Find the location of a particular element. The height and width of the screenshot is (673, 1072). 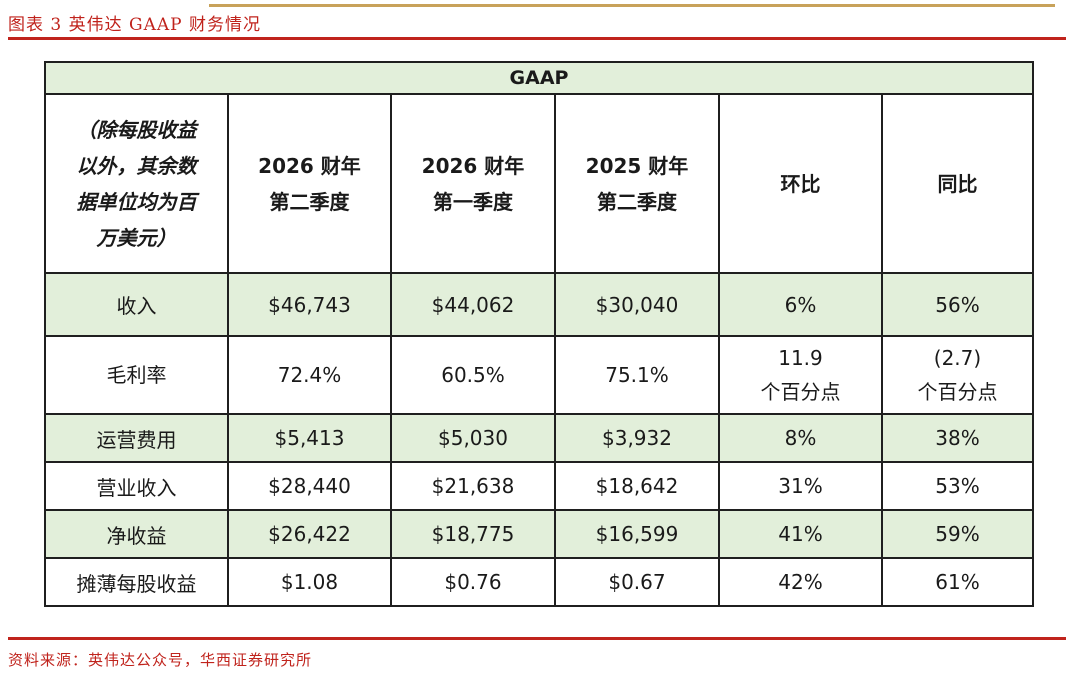

table-cell: 42% is located at coordinates (800, 582).